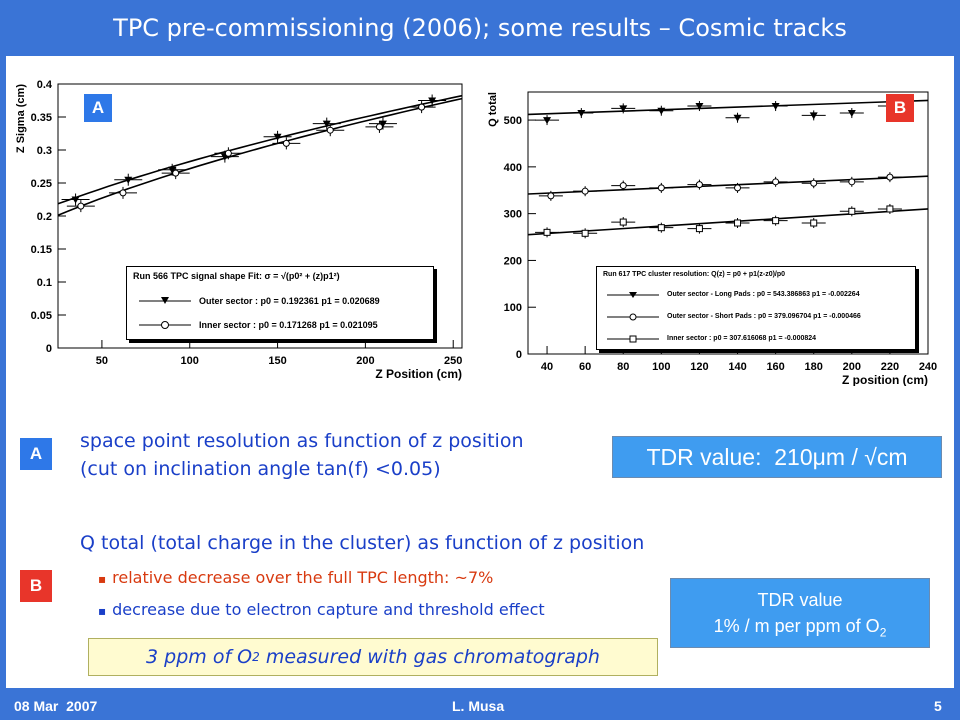  Describe the element at coordinates (547, 367) in the screenshot. I see `x-tick-label: 40` at that location.